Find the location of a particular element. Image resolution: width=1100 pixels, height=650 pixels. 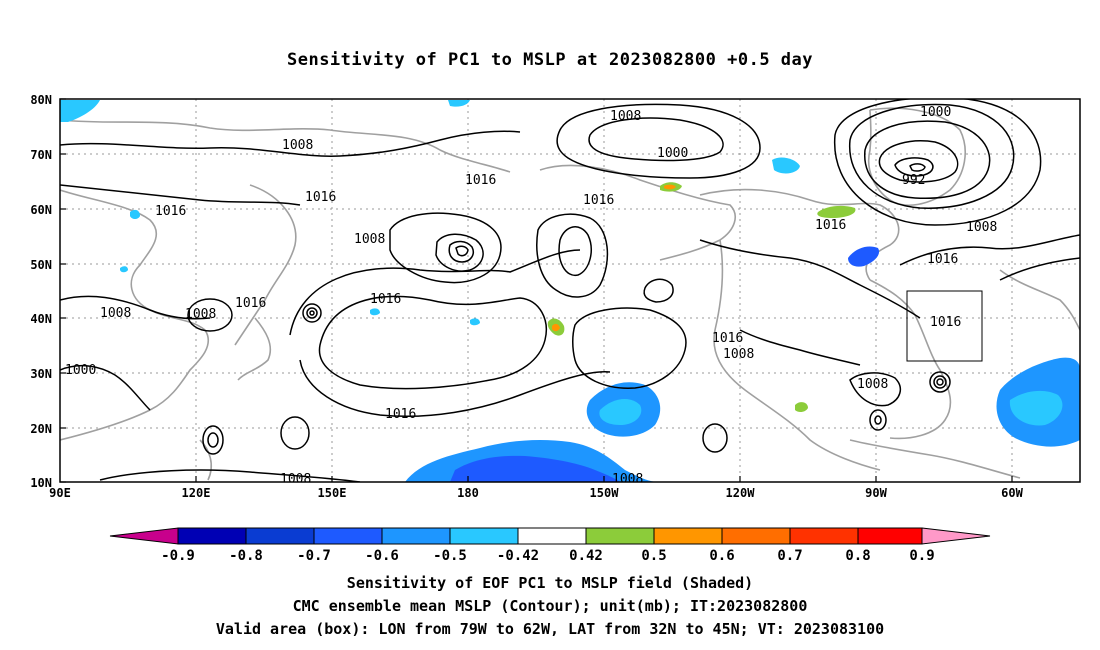

colorbar-label: 0.7 is located at coordinates (789, 556).